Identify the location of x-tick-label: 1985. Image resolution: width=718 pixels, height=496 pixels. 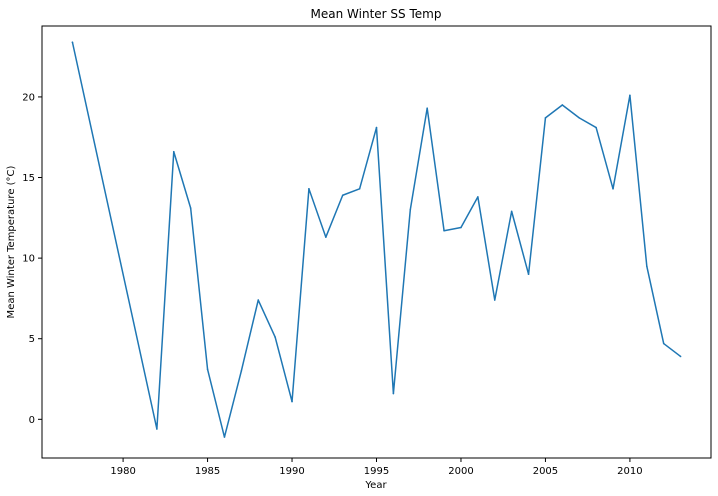
(207, 471).